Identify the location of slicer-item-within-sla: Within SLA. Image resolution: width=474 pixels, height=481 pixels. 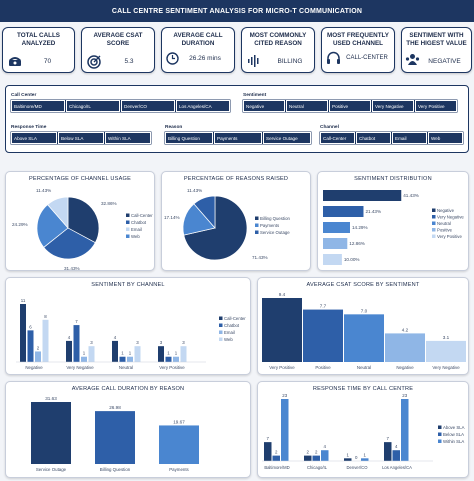
(128, 138).